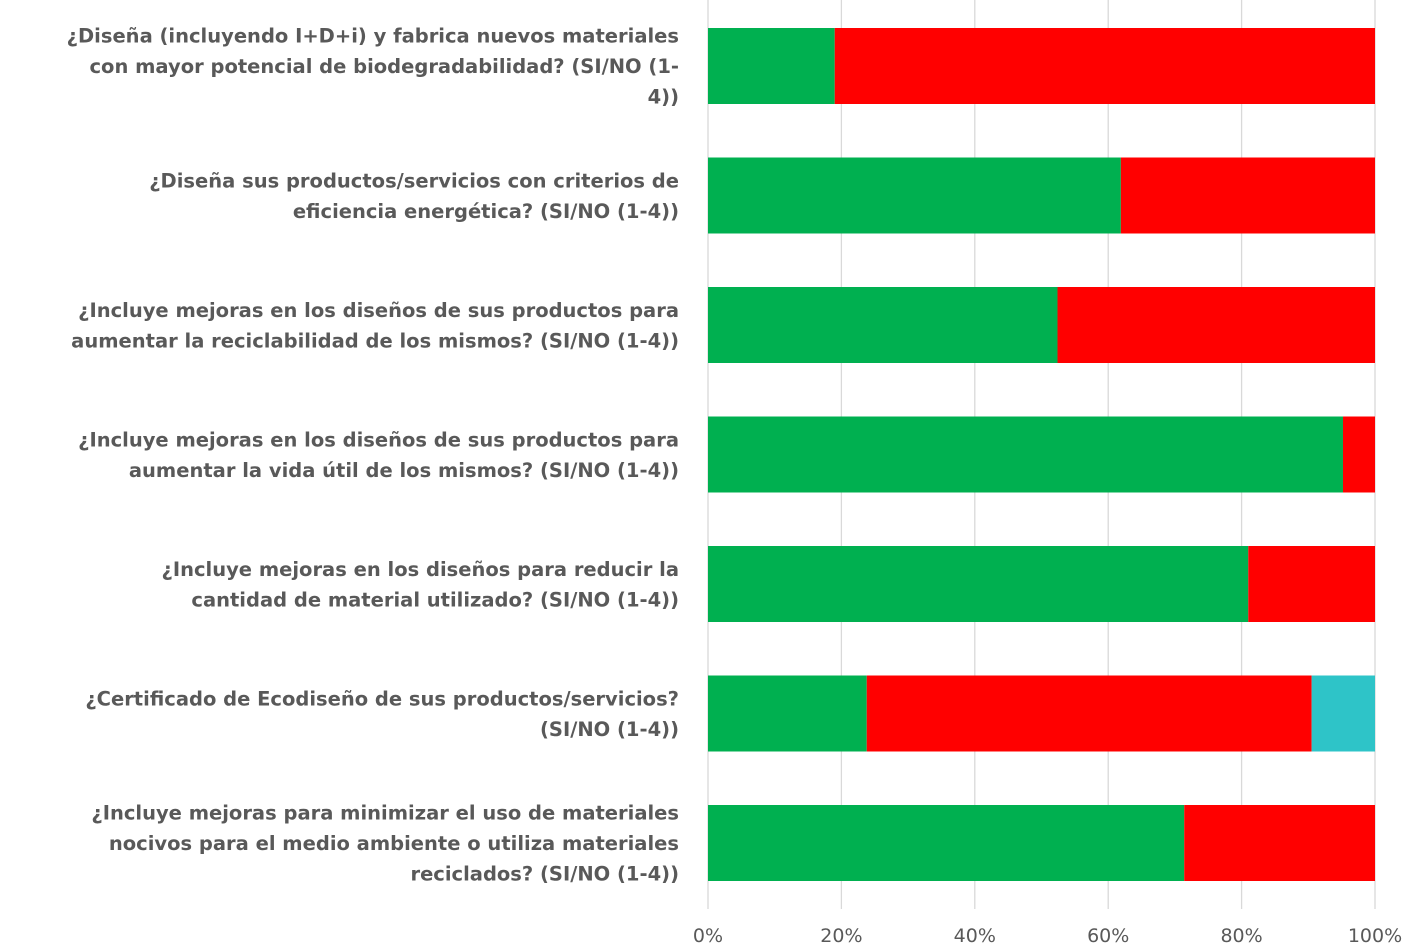  Describe the element at coordinates (708, 936) in the screenshot. I see `x-tick-label: 0%` at that location.